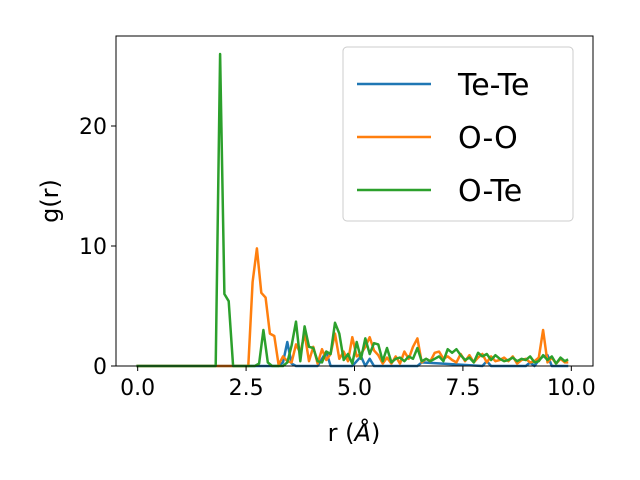 This screenshot has height=480, width=640. I want to click on y-tick-label: 0, so click(100, 367).